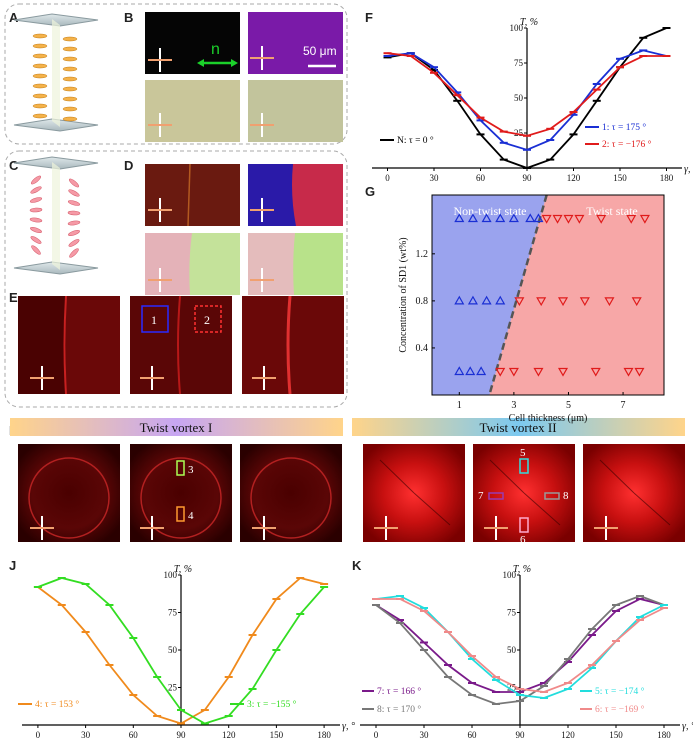 Image resolution: width=693 pixels, height=749 pixels. Describe the element at coordinates (320, 51) in the screenshot. I see `scale-bar-label: 50 μm` at that location.